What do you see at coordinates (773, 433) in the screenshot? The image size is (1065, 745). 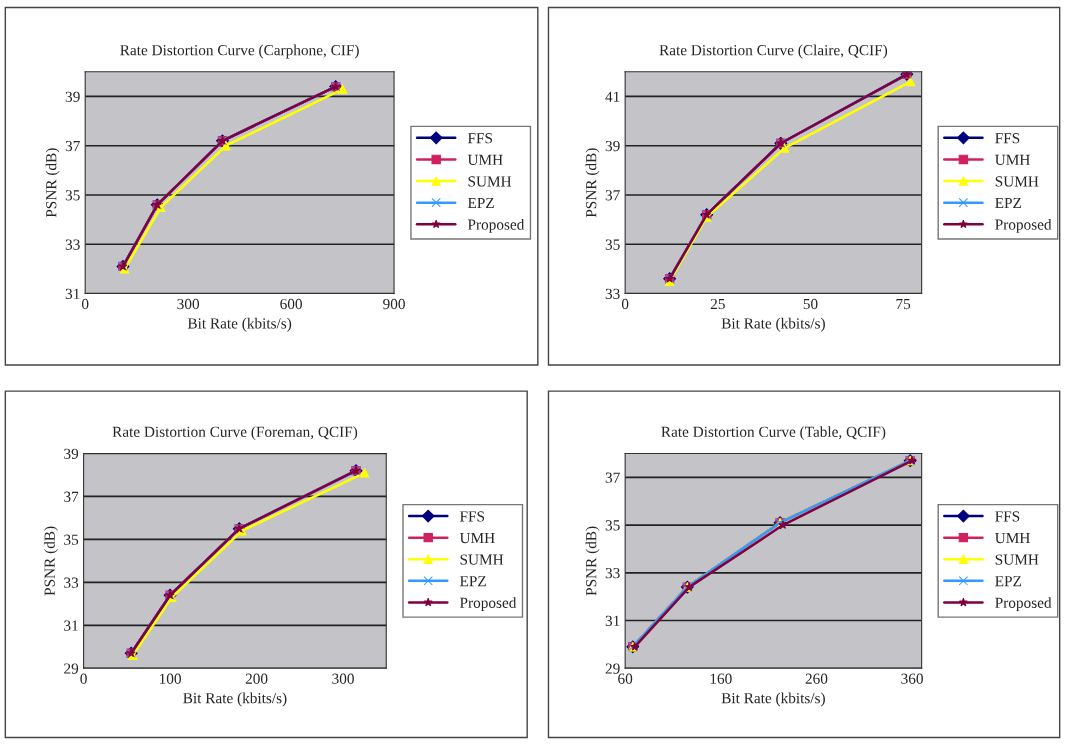 I see `chart-title: Rate Distortion Curve (Table, QCIF)` at bounding box center [773, 433].